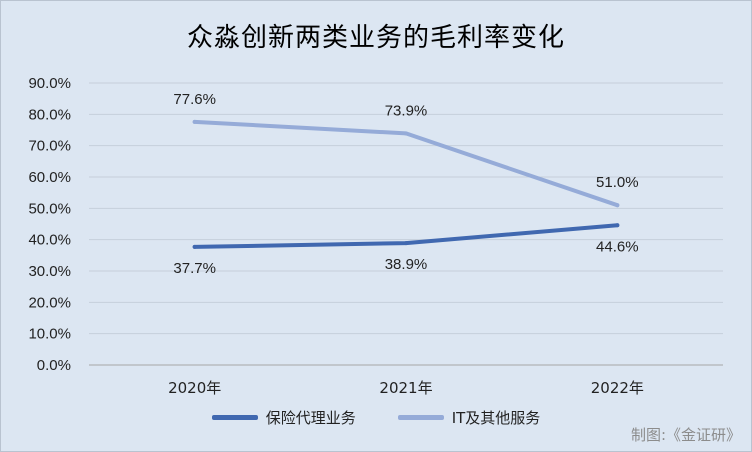 The width and height of the screenshot is (752, 452). Describe the element at coordinates (49, 208) in the screenshot. I see `y-tick-label: 50.0%` at that location.